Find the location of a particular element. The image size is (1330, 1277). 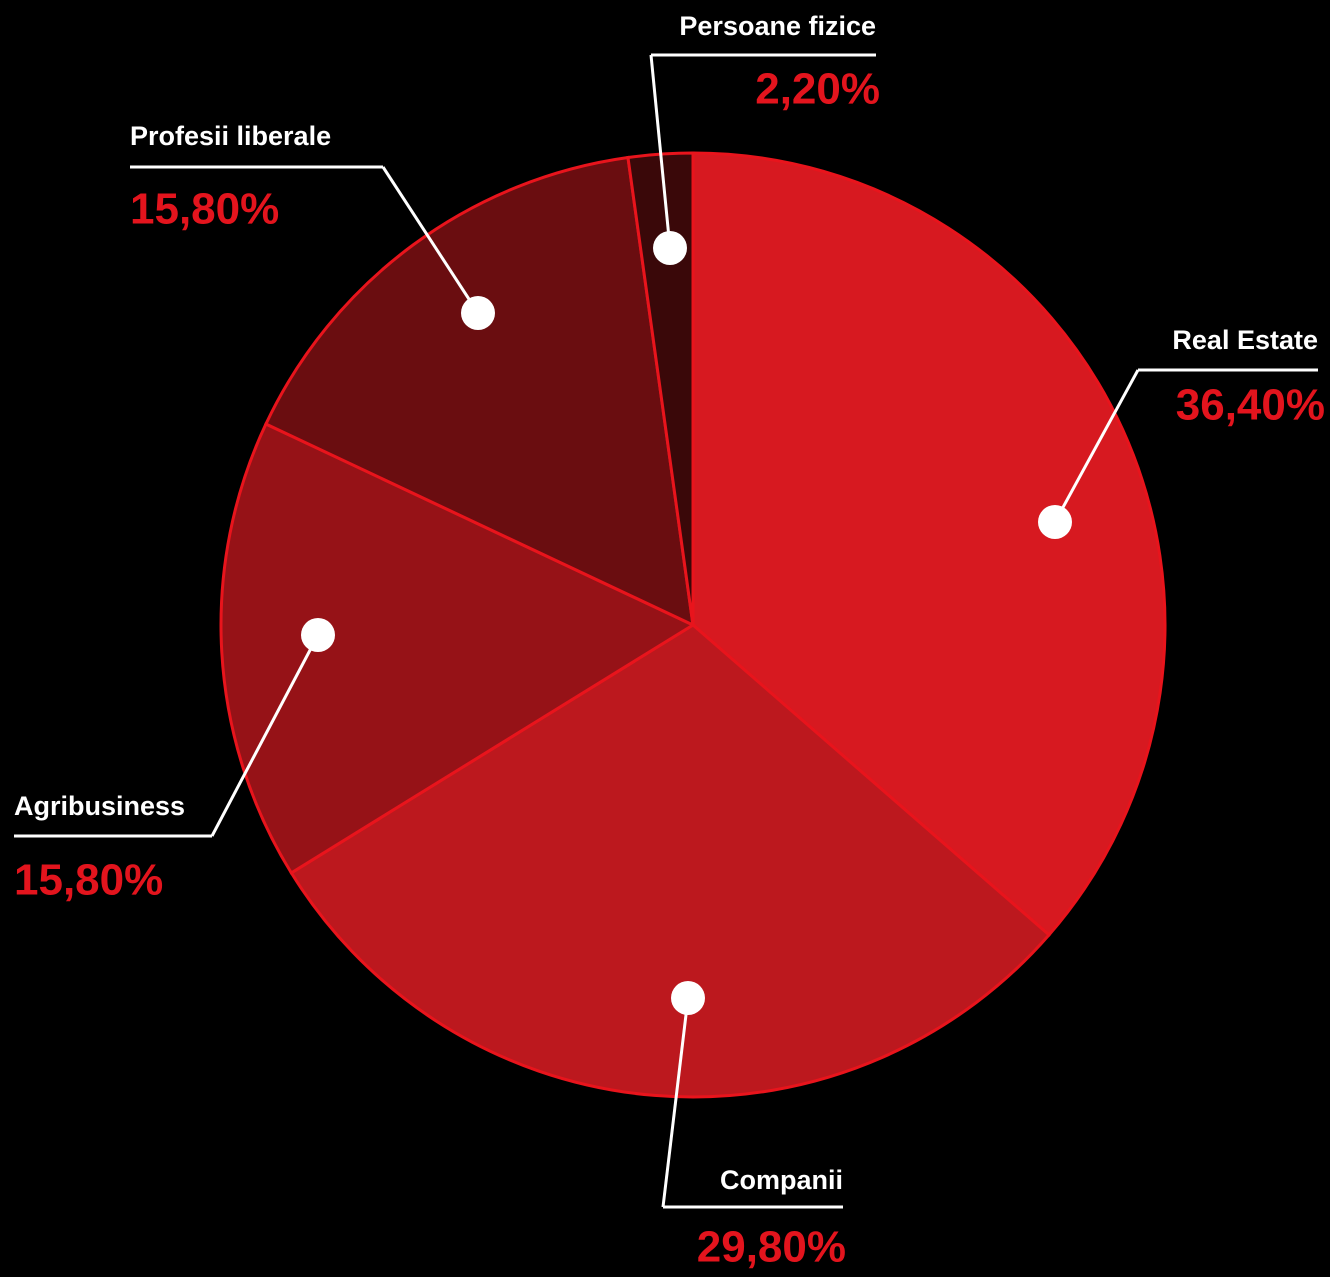

slice-name: Persoane fizice is located at coordinates (777, 26).